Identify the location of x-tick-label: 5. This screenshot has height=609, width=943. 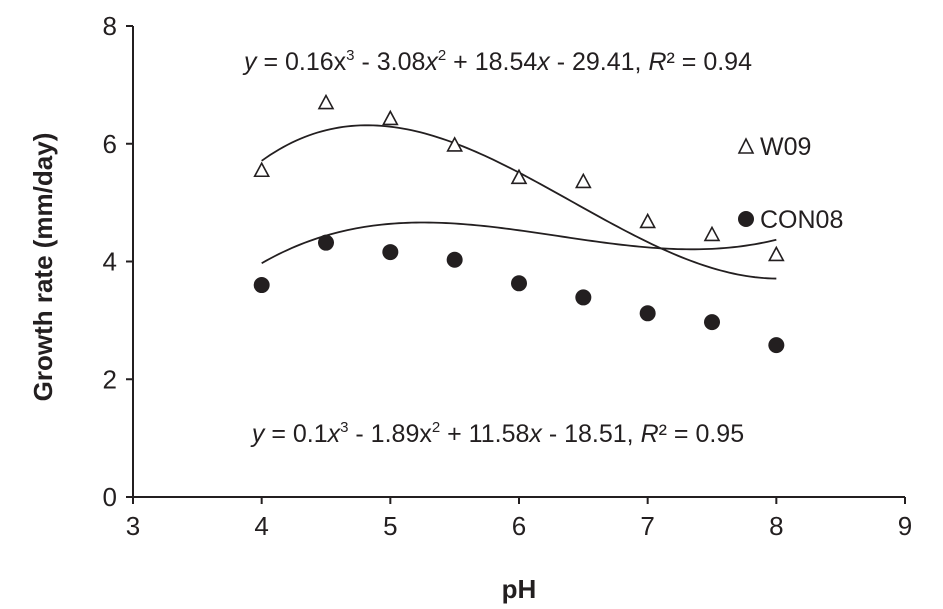
(390, 526).